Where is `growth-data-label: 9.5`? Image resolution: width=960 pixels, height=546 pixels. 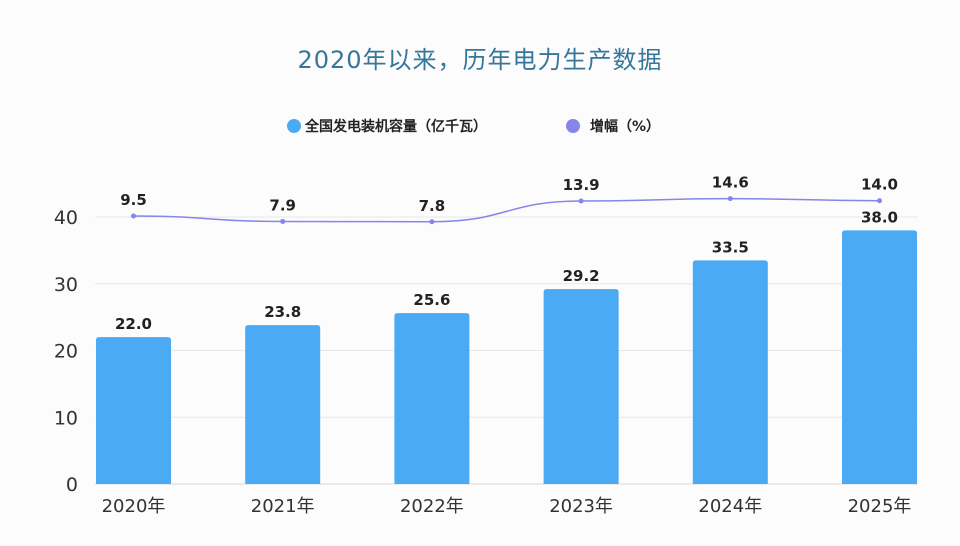
growth-data-label: 9.5 is located at coordinates (133, 200).